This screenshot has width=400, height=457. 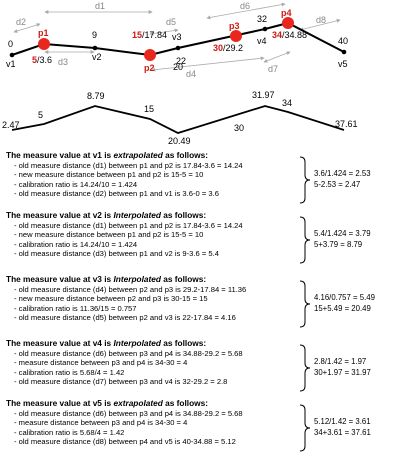 What do you see at coordinates (171, 22) in the screenshot?
I see `d5-label: d5` at bounding box center [171, 22].